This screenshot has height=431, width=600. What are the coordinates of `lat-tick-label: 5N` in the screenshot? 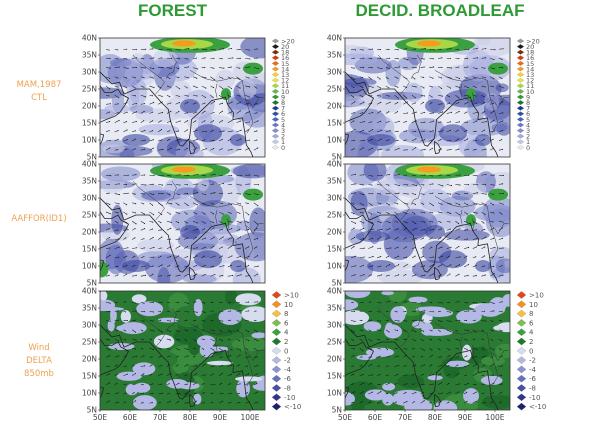 It's located at (337, 410).